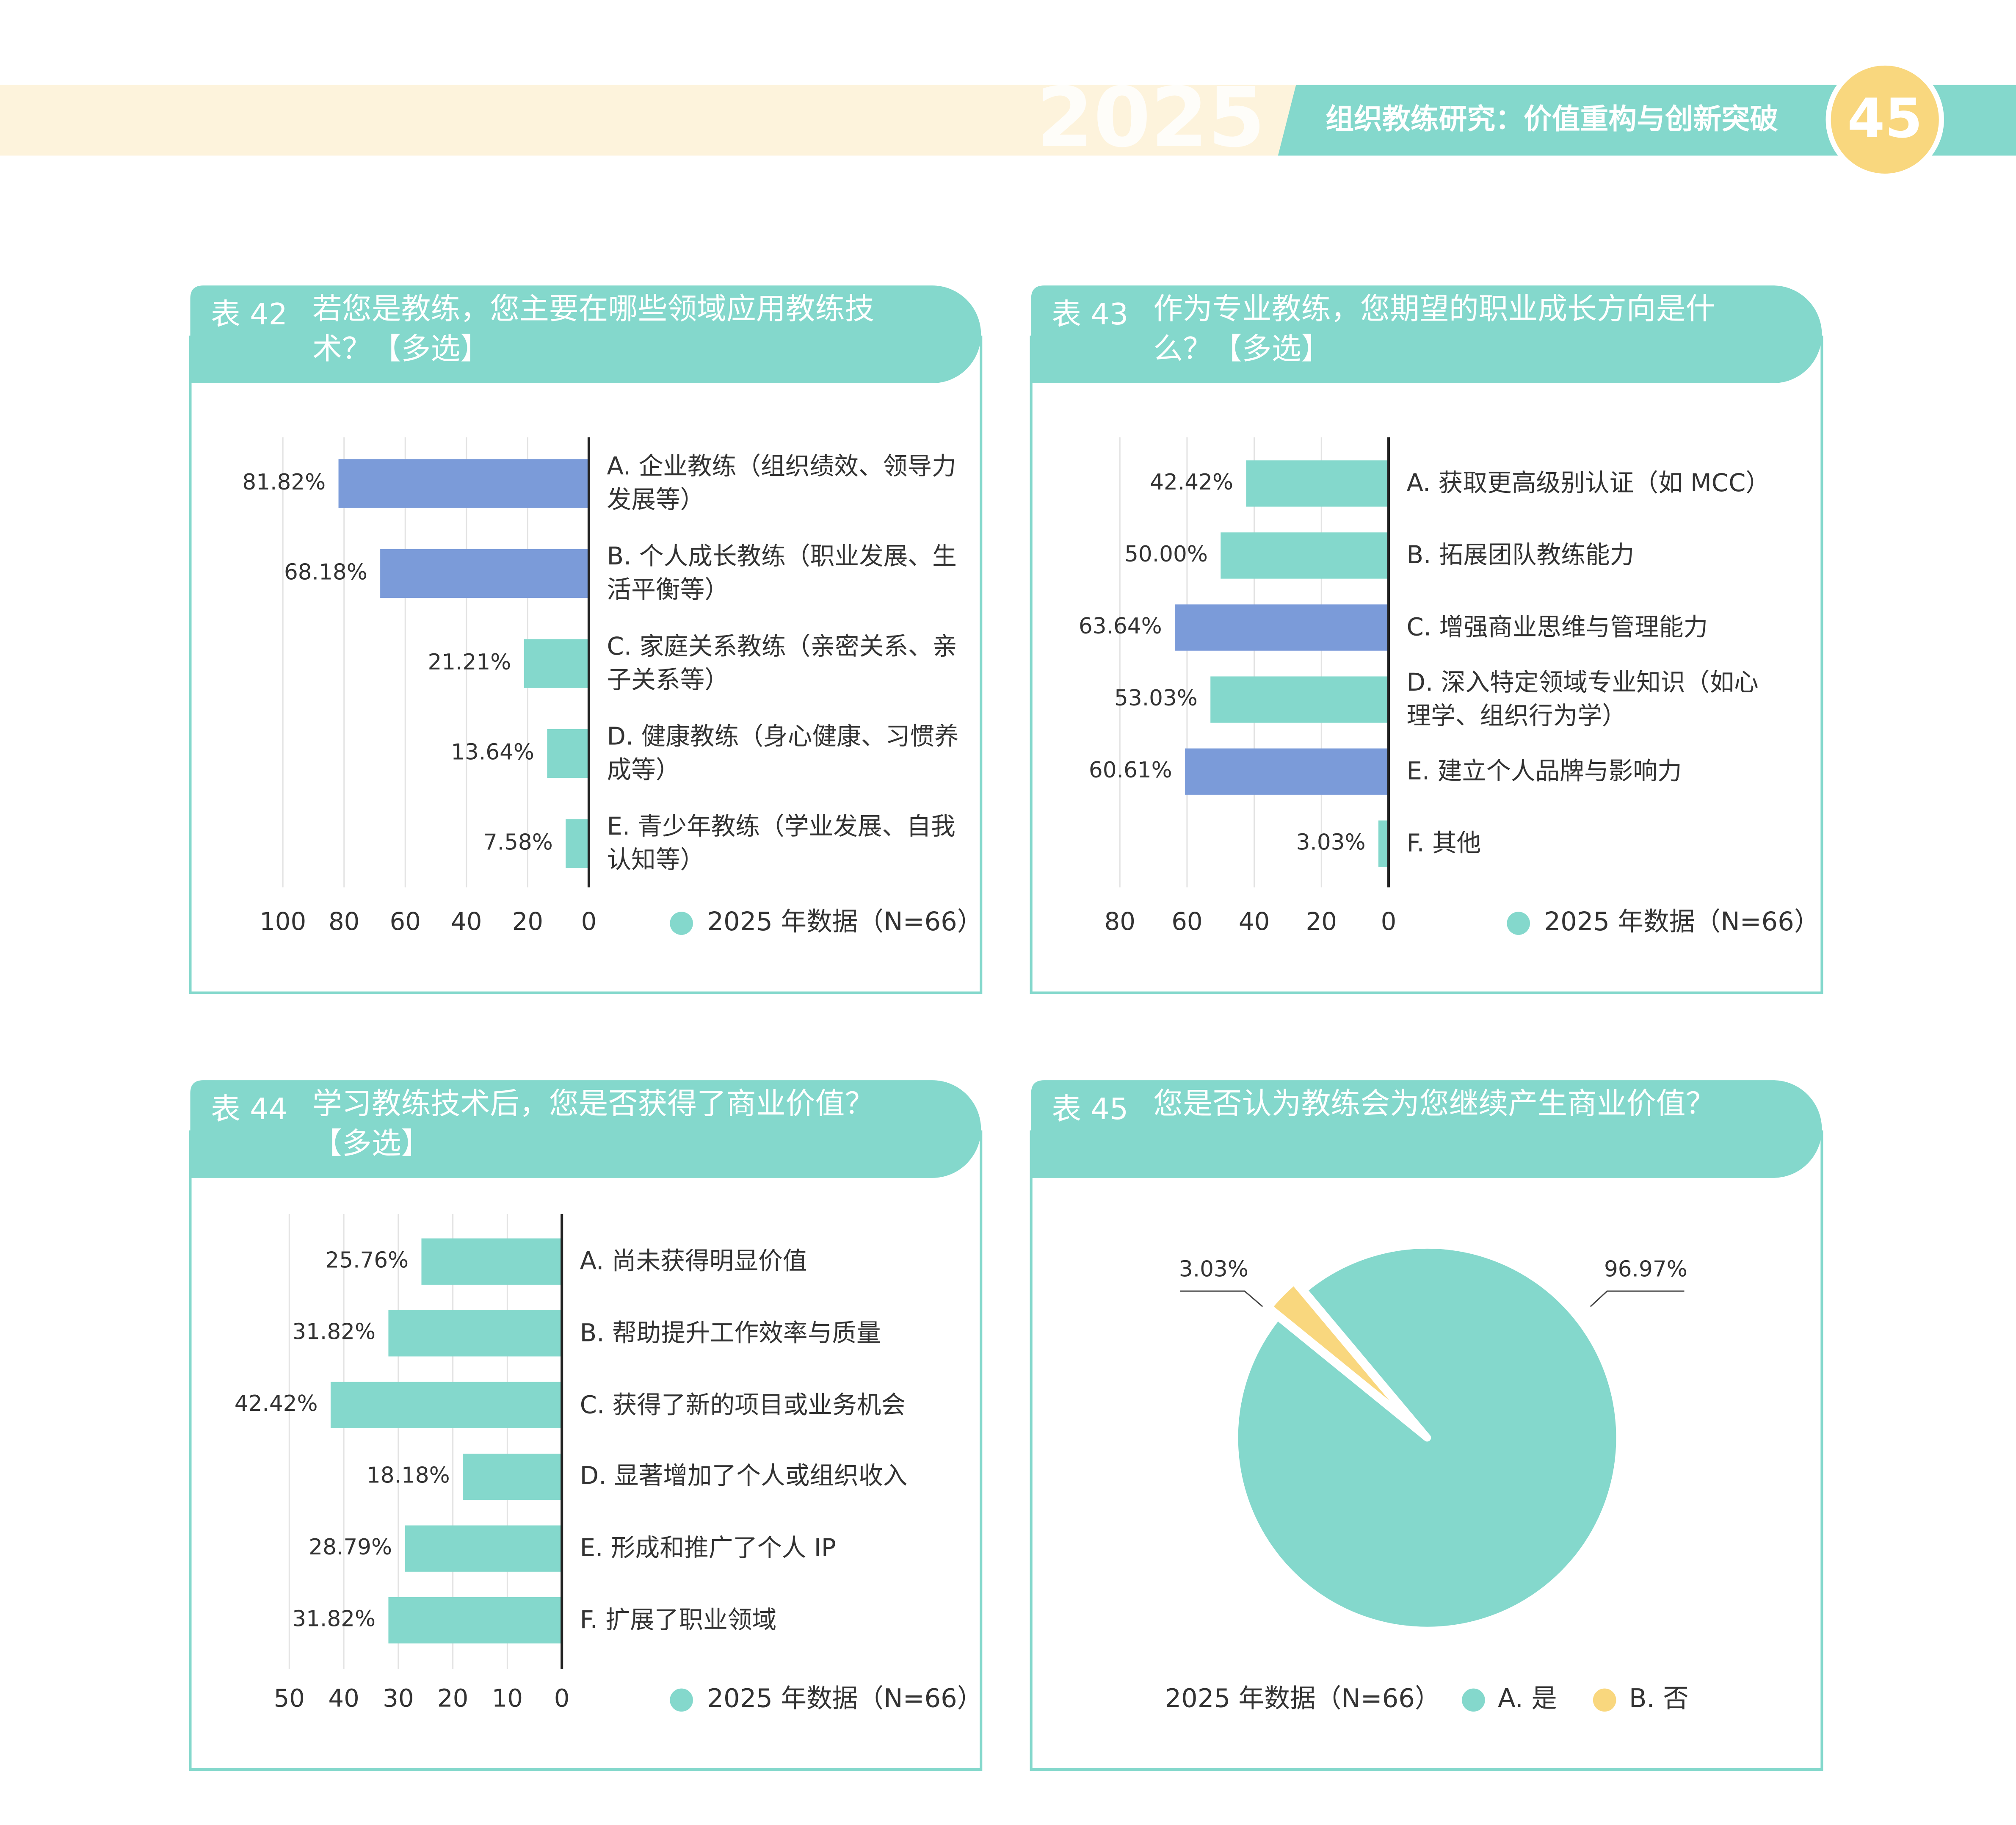  What do you see at coordinates (1120, 626) in the screenshot?
I see `data-label: 63.64%` at bounding box center [1120, 626].